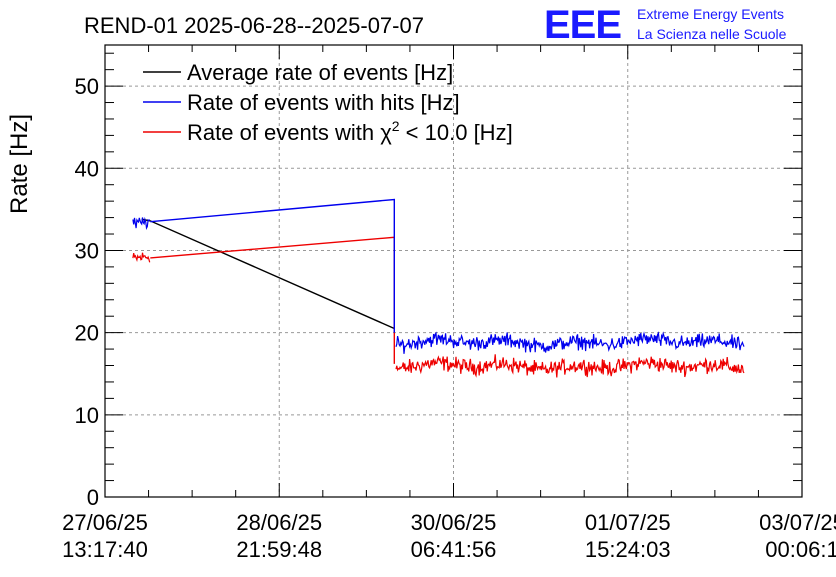  Describe the element at coordinates (323, 102) in the screenshot. I see `legend-label: Rate of events with hits [Hz]` at that location.